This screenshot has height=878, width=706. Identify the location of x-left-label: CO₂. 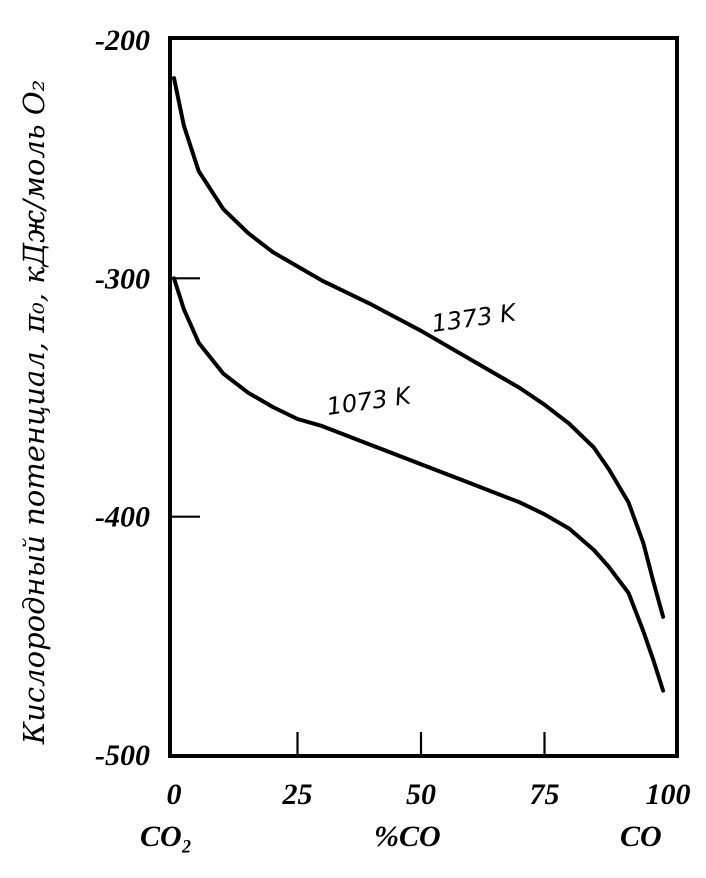
(166, 836).